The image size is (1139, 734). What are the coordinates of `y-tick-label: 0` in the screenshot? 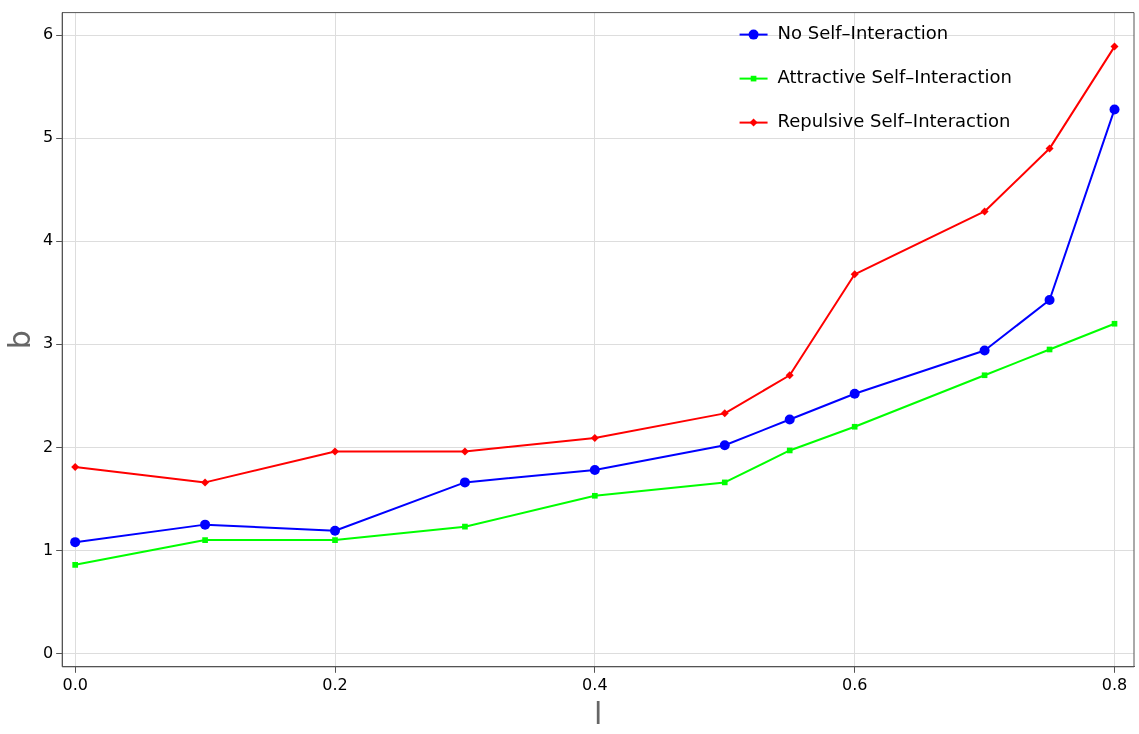 It's located at (48, 652).